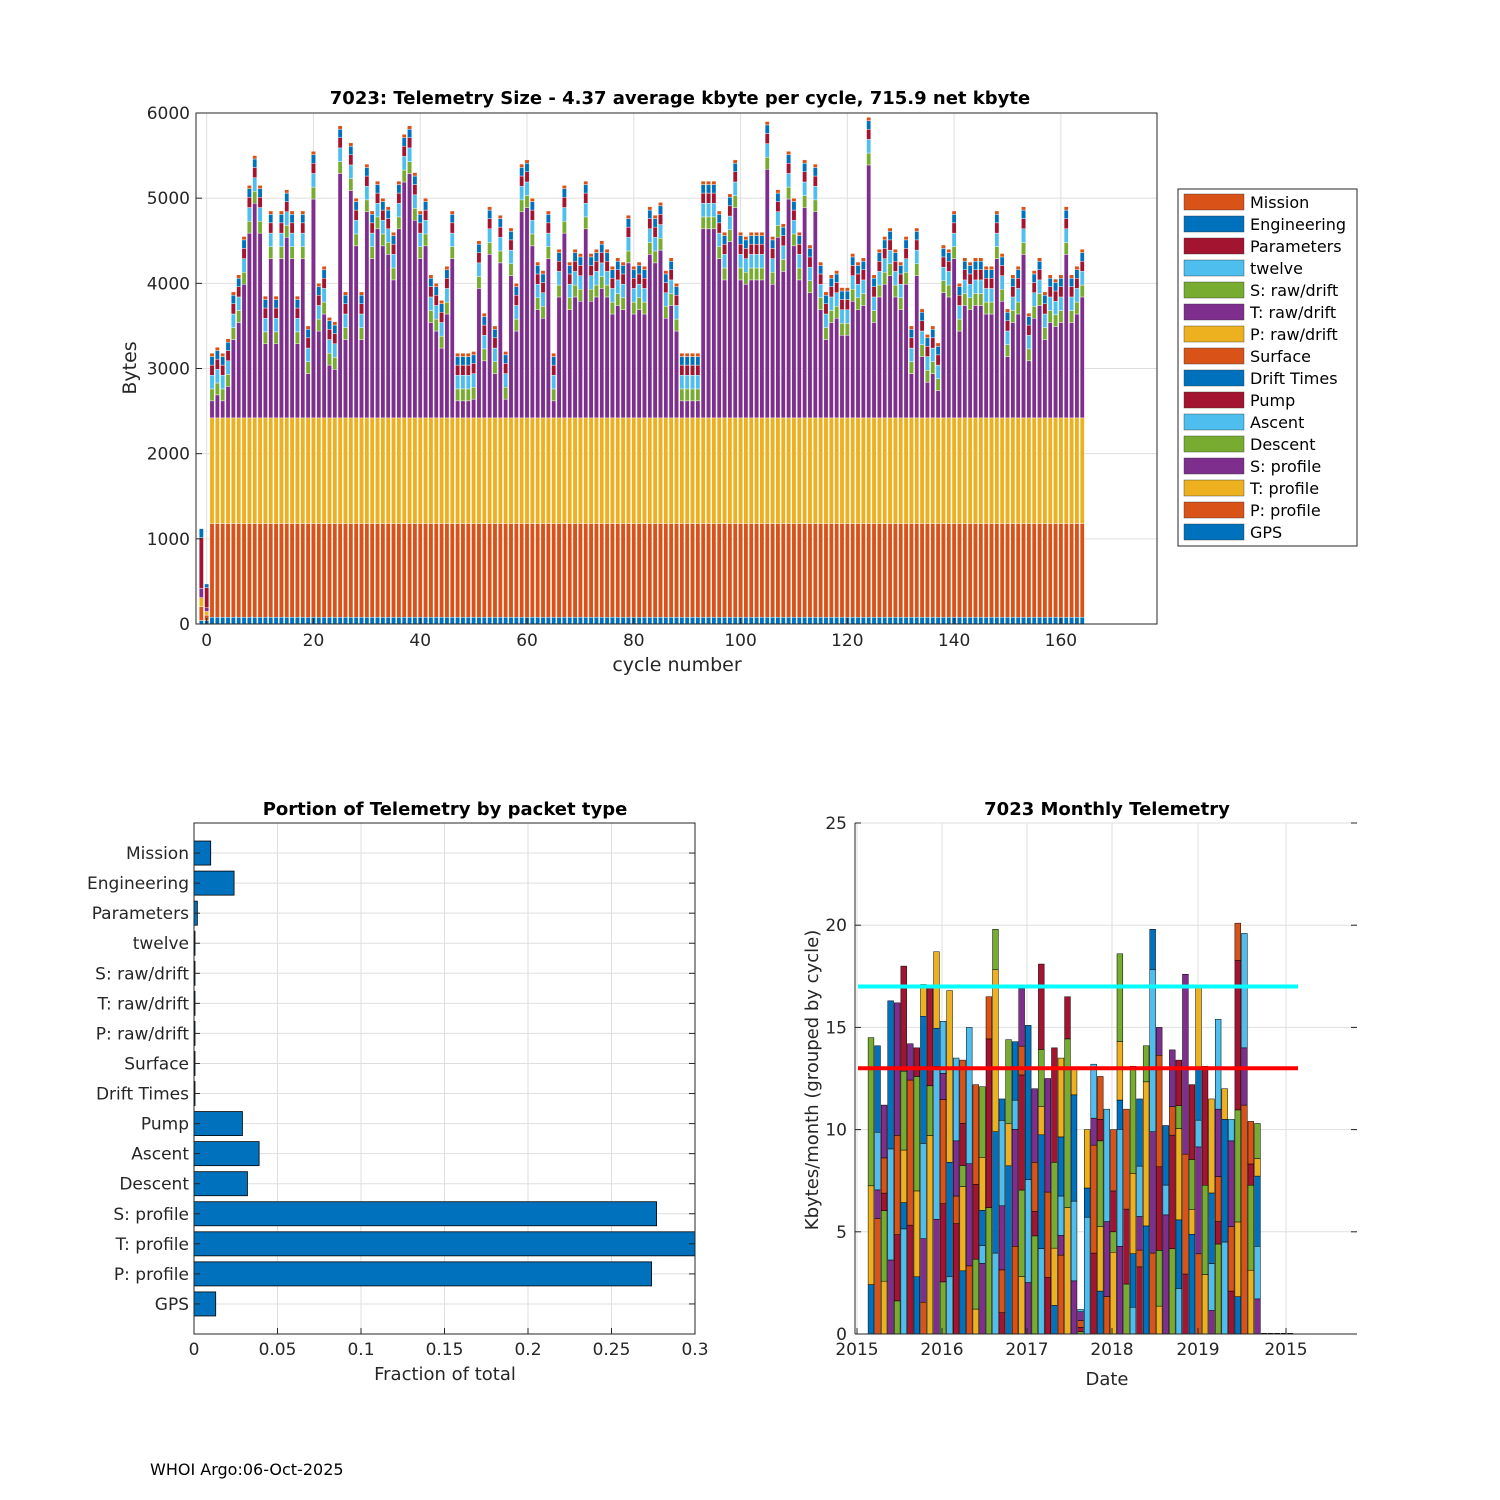 Image resolution: width=1500 pixels, height=1500 pixels. What do you see at coordinates (445, 1374) in the screenshot?
I see `x-axis-label: Fraction of total` at bounding box center [445, 1374].